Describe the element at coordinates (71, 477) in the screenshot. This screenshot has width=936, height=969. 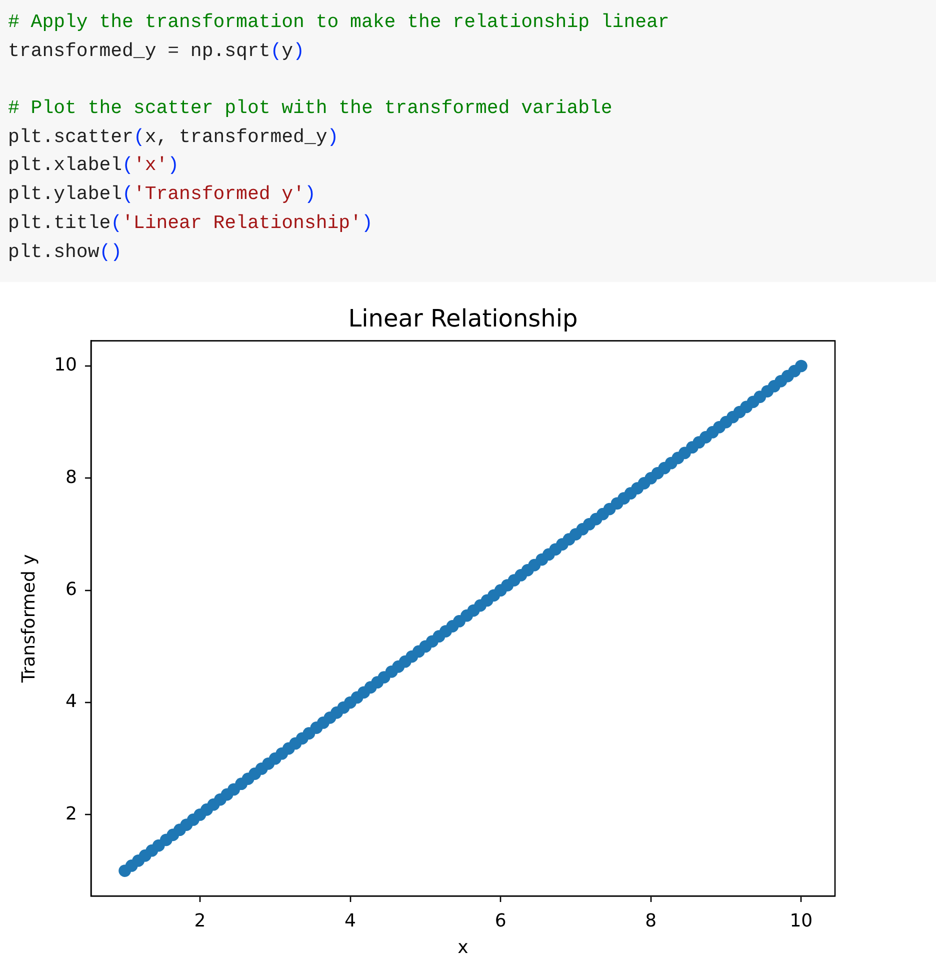
I see `y-tick-label: 8` at that location.